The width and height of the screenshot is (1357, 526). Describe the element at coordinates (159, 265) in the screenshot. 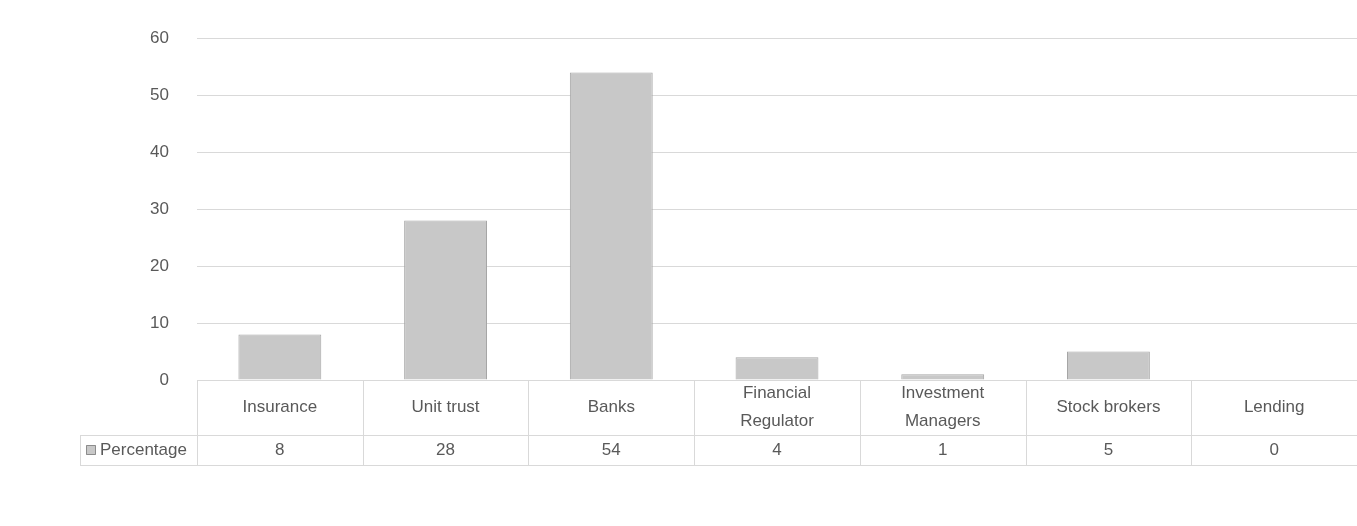

I see `y-tick-label: 20` at that location.